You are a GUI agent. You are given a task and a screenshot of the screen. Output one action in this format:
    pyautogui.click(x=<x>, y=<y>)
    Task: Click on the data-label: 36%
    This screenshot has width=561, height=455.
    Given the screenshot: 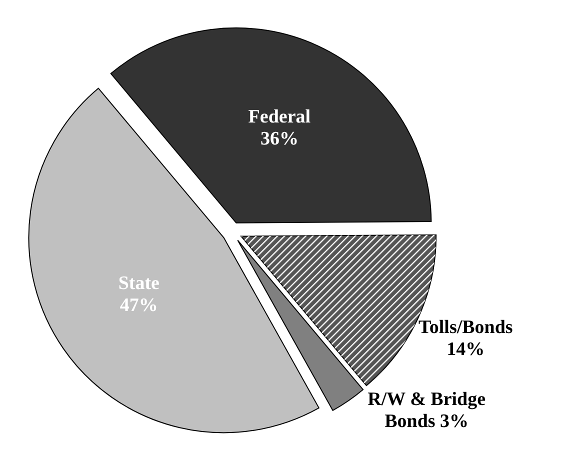 What is the action you would take?
    pyautogui.click(x=279, y=139)
    